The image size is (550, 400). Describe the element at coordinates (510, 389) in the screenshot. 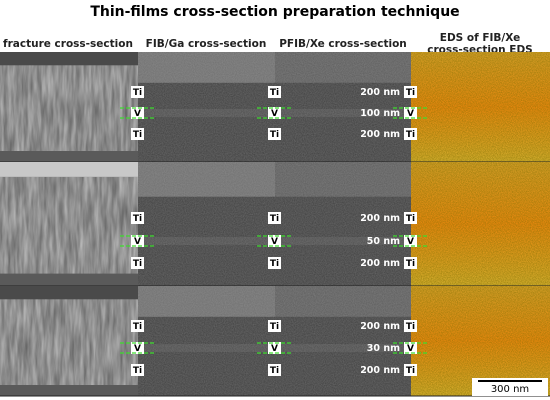

I see `scale-bar-label: 300 nm` at that location.